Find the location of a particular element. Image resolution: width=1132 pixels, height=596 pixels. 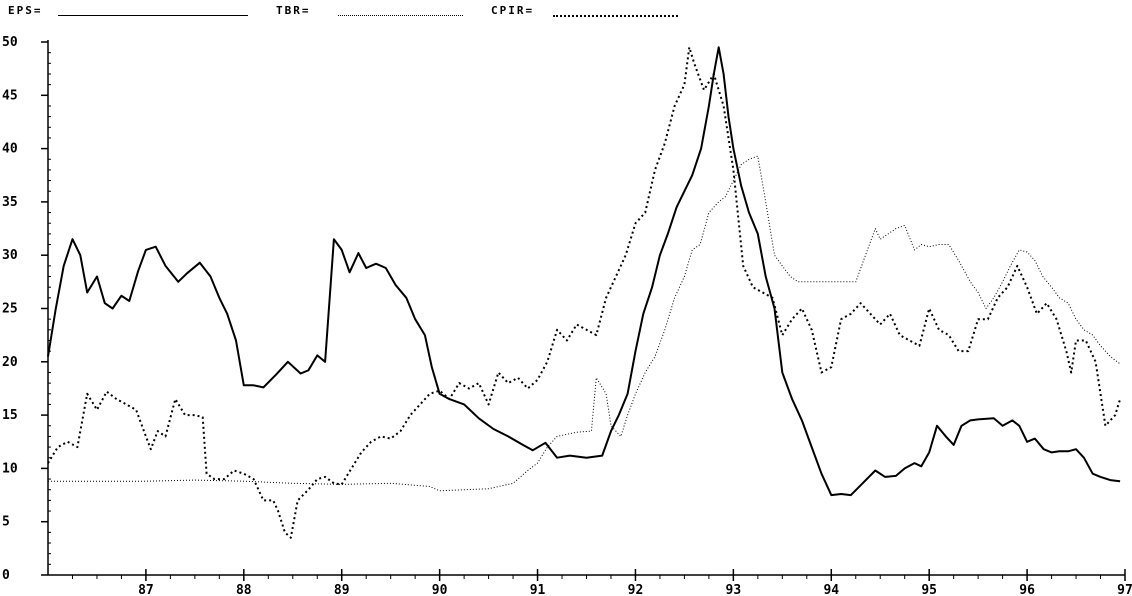

legend-label-eps: EPS= is located at coordinates (25, 10).